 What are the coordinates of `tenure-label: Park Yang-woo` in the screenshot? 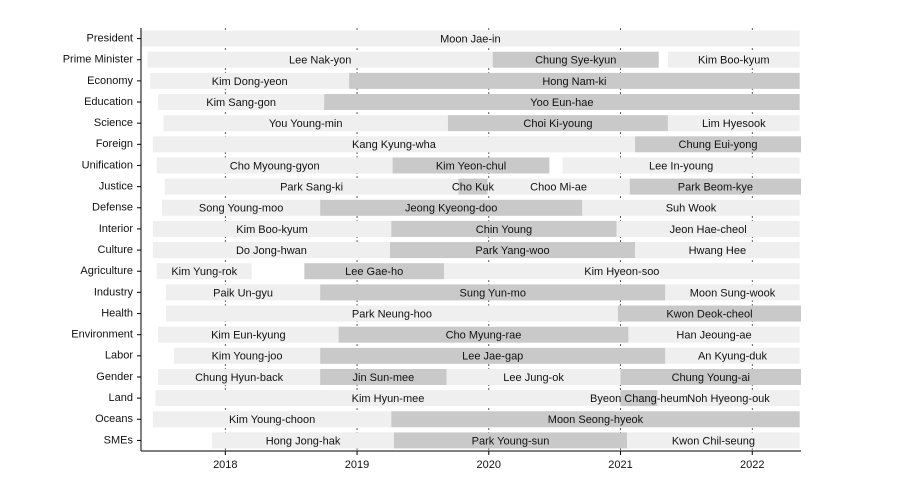 It's located at (512, 251).